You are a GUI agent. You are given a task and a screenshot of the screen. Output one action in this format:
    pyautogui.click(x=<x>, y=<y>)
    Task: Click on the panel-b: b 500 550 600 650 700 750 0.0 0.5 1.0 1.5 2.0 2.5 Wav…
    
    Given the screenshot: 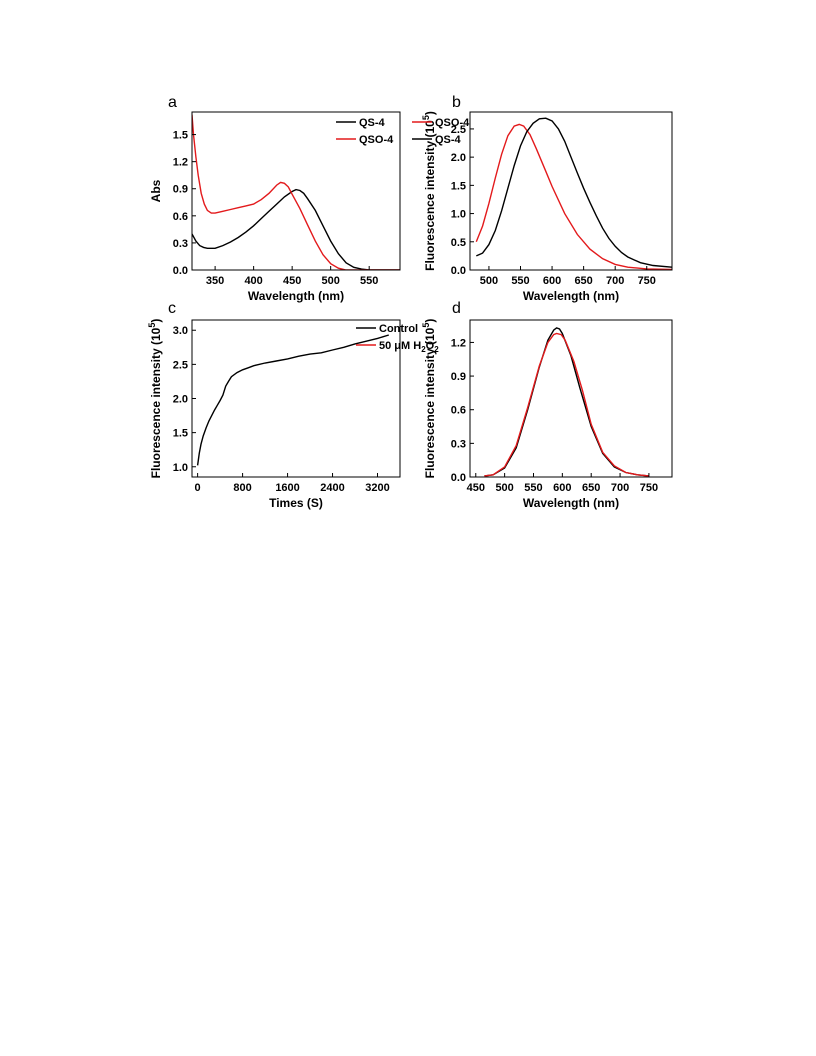 What is the action you would take?
    pyautogui.click(x=542, y=198)
    